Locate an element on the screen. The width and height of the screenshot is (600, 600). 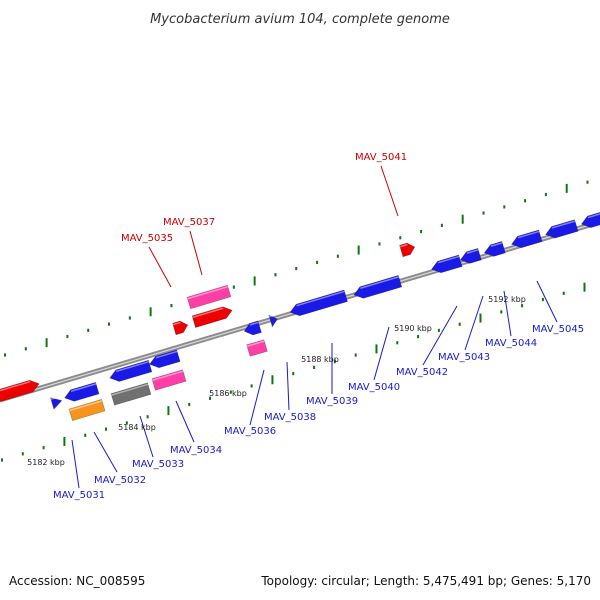
scale-label-5192-kbp: 5192 kbp is located at coordinates (507, 299).